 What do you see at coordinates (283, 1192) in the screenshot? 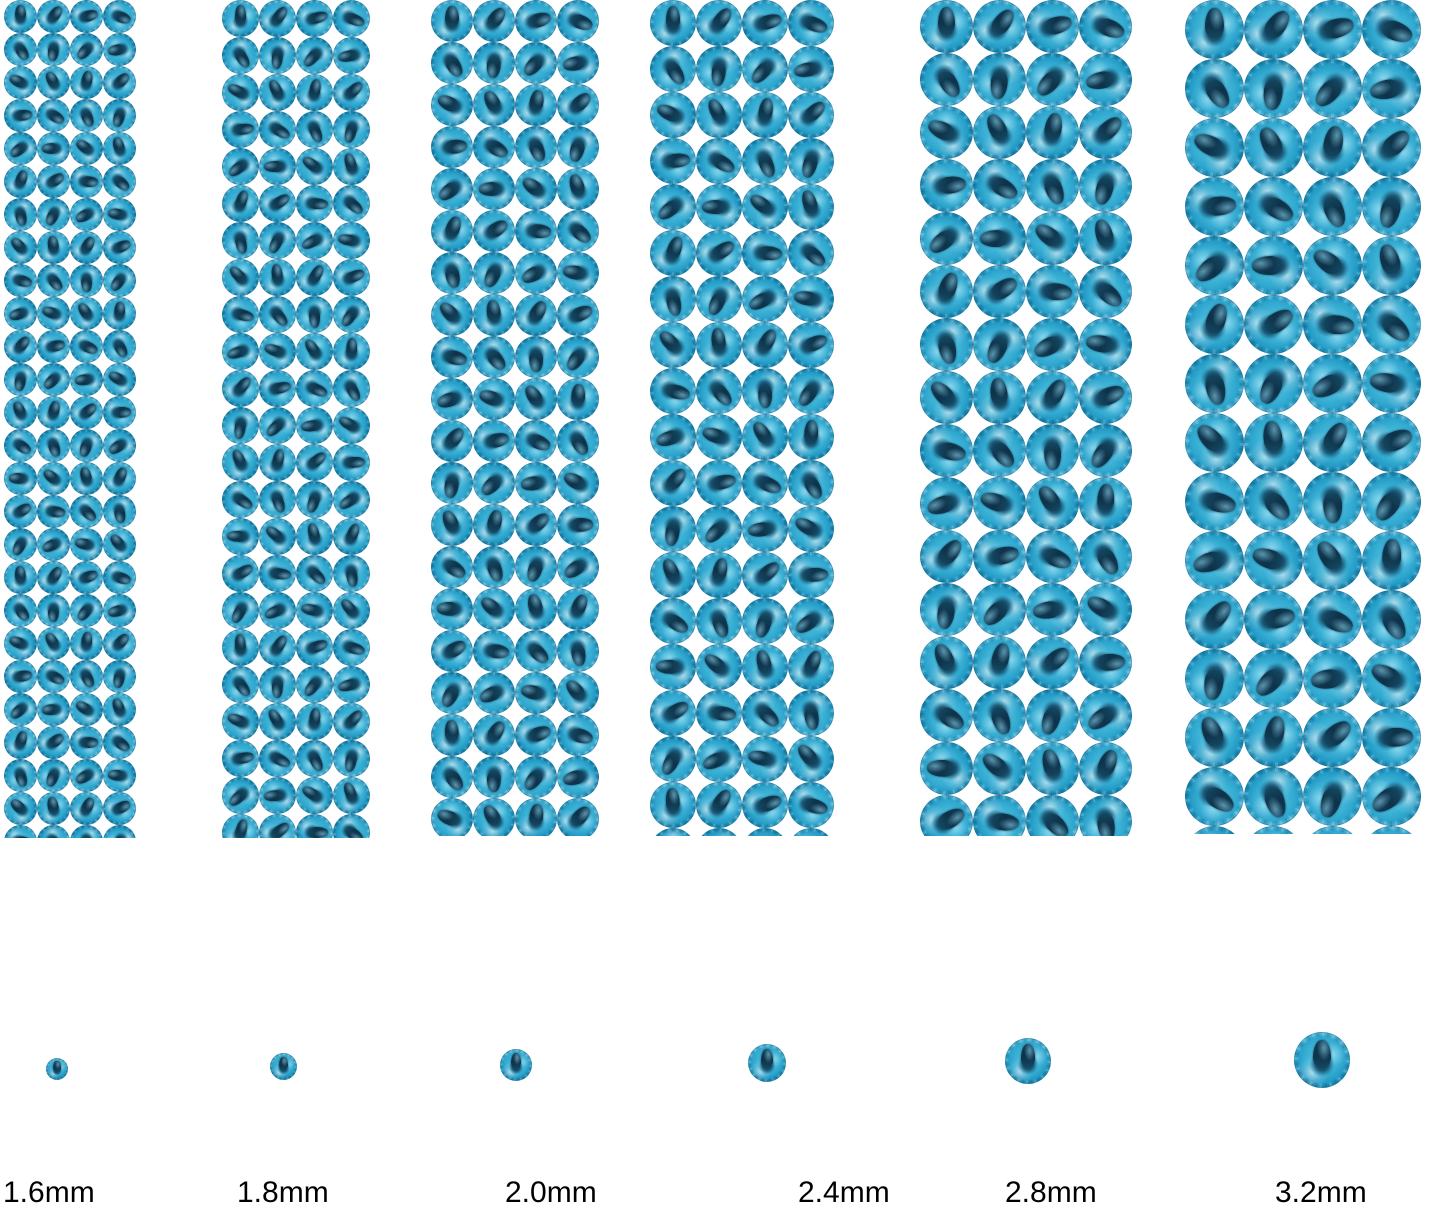
I see `size-label-size-1-8: 1.8mm` at bounding box center [283, 1192].